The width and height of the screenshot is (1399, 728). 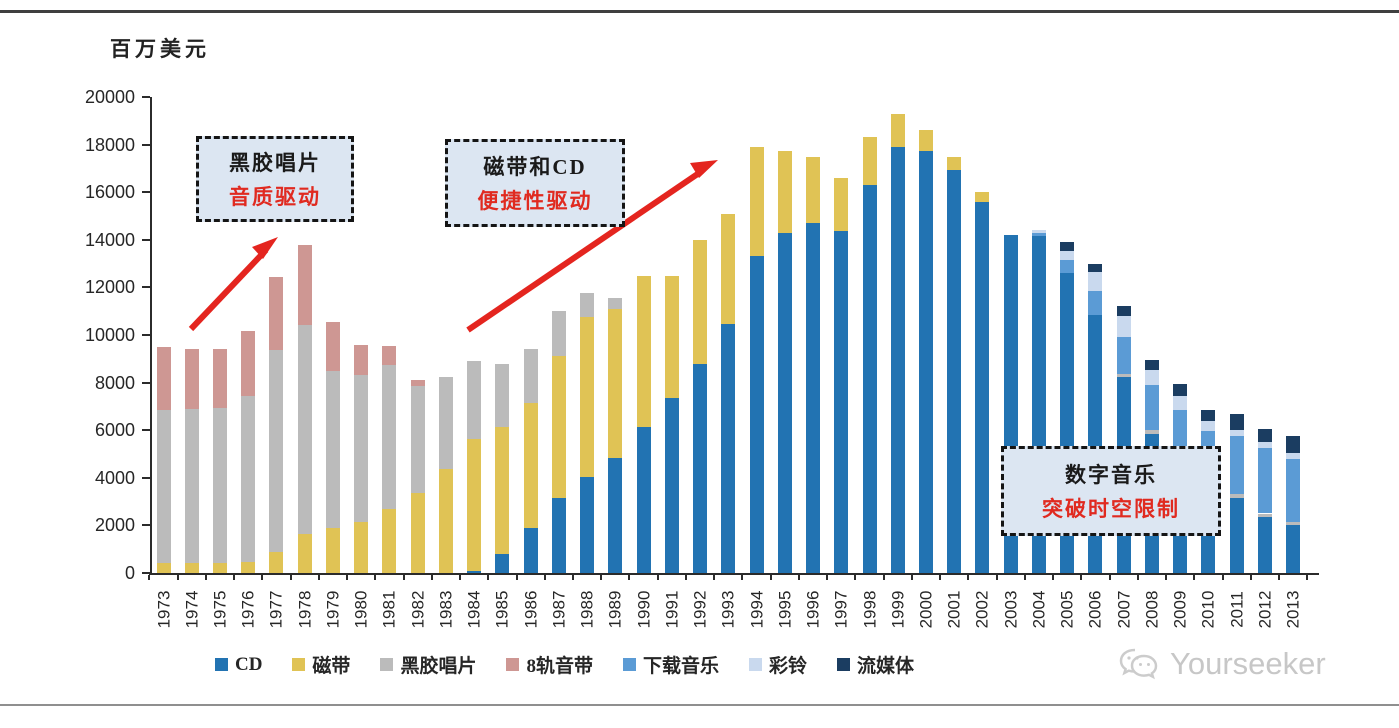 I want to click on x-axis-year-label: 1999, so click(x=898, y=609).